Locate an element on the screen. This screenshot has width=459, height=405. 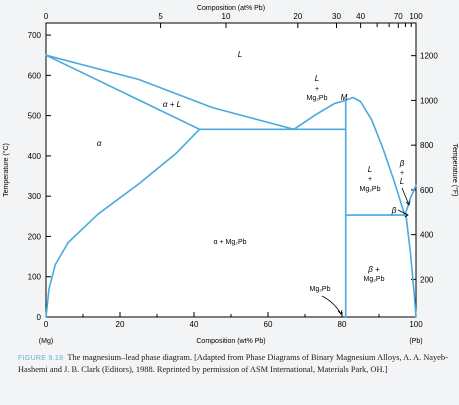
right-tick-label: 1200 is located at coordinates (429, 56).